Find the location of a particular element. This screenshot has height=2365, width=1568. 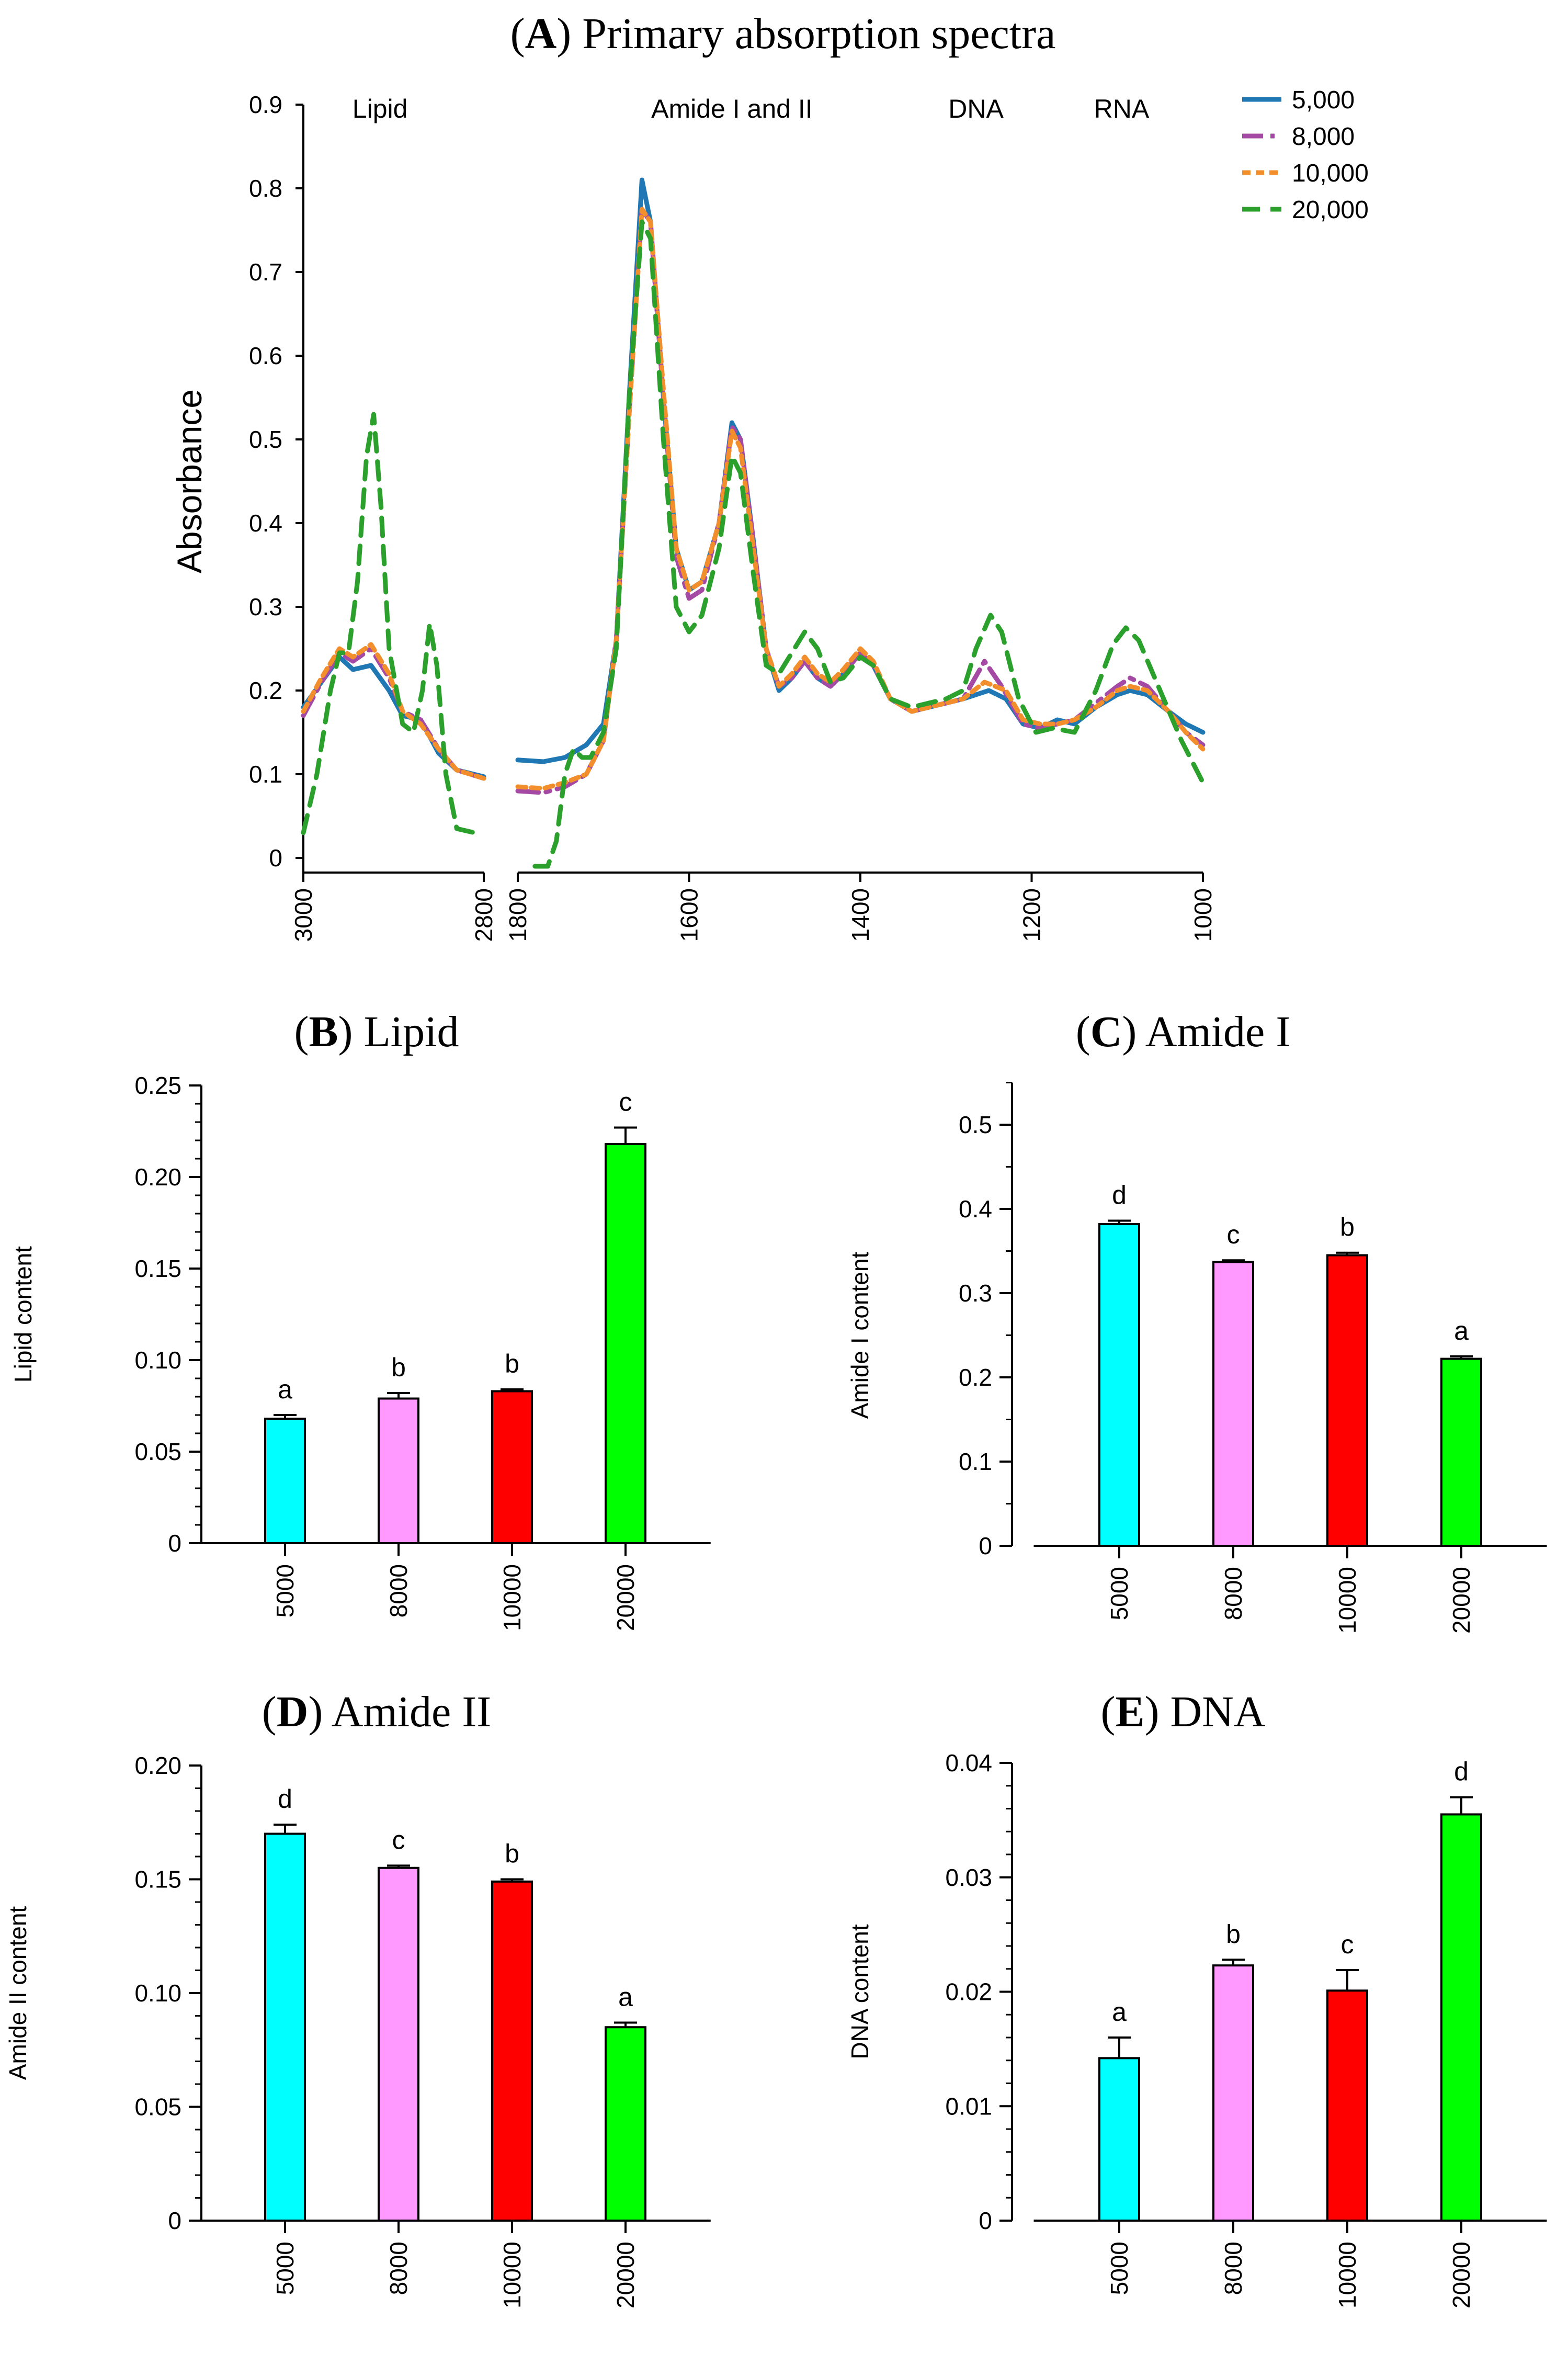

x-tick-label: 1800 is located at coordinates (517, 915).